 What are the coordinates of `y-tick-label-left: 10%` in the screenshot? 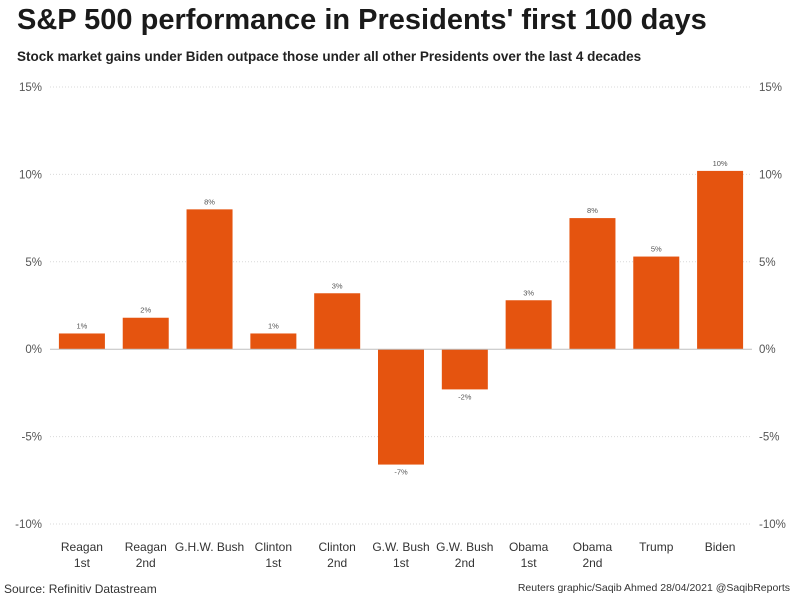 It's located at (30, 175).